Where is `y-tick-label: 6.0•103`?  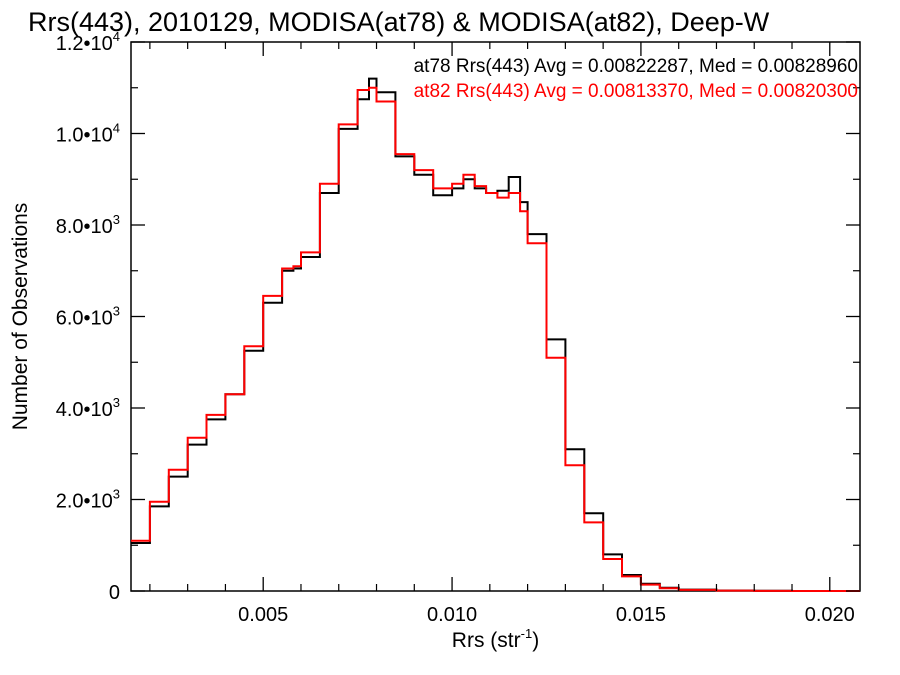
y-tick-label: 6.0•103 is located at coordinates (88, 317).